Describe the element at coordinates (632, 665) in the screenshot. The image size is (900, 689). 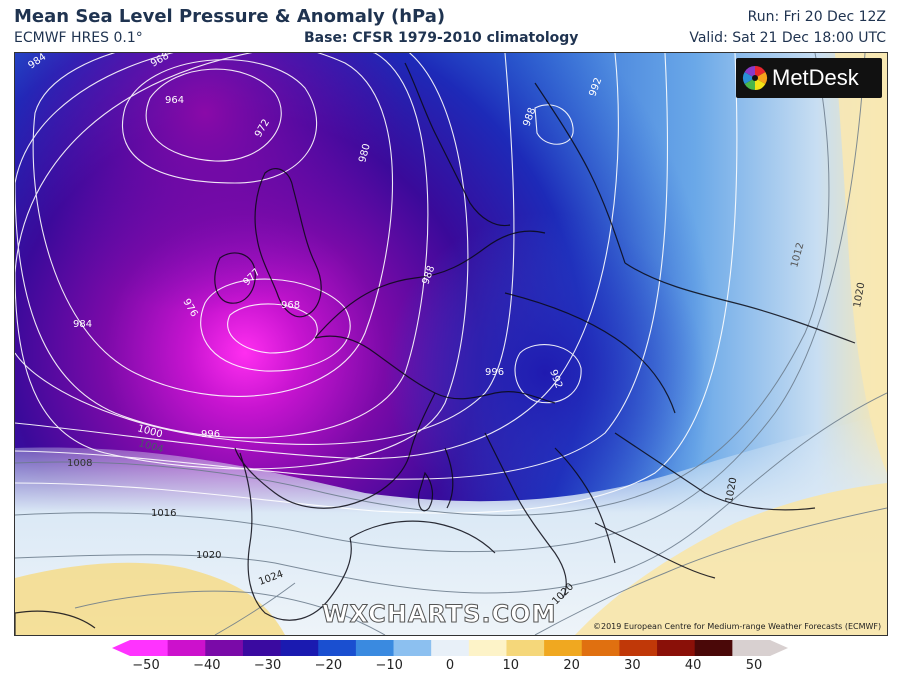
I see `colorbar-tick-label: 30` at that location.